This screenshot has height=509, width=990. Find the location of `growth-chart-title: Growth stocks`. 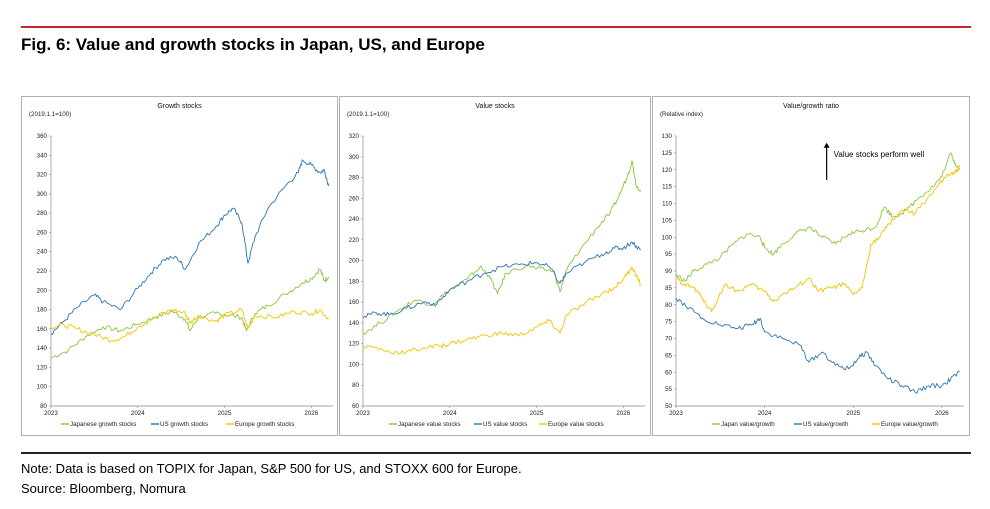

growth-chart-title: Growth stocks is located at coordinates (179, 106).